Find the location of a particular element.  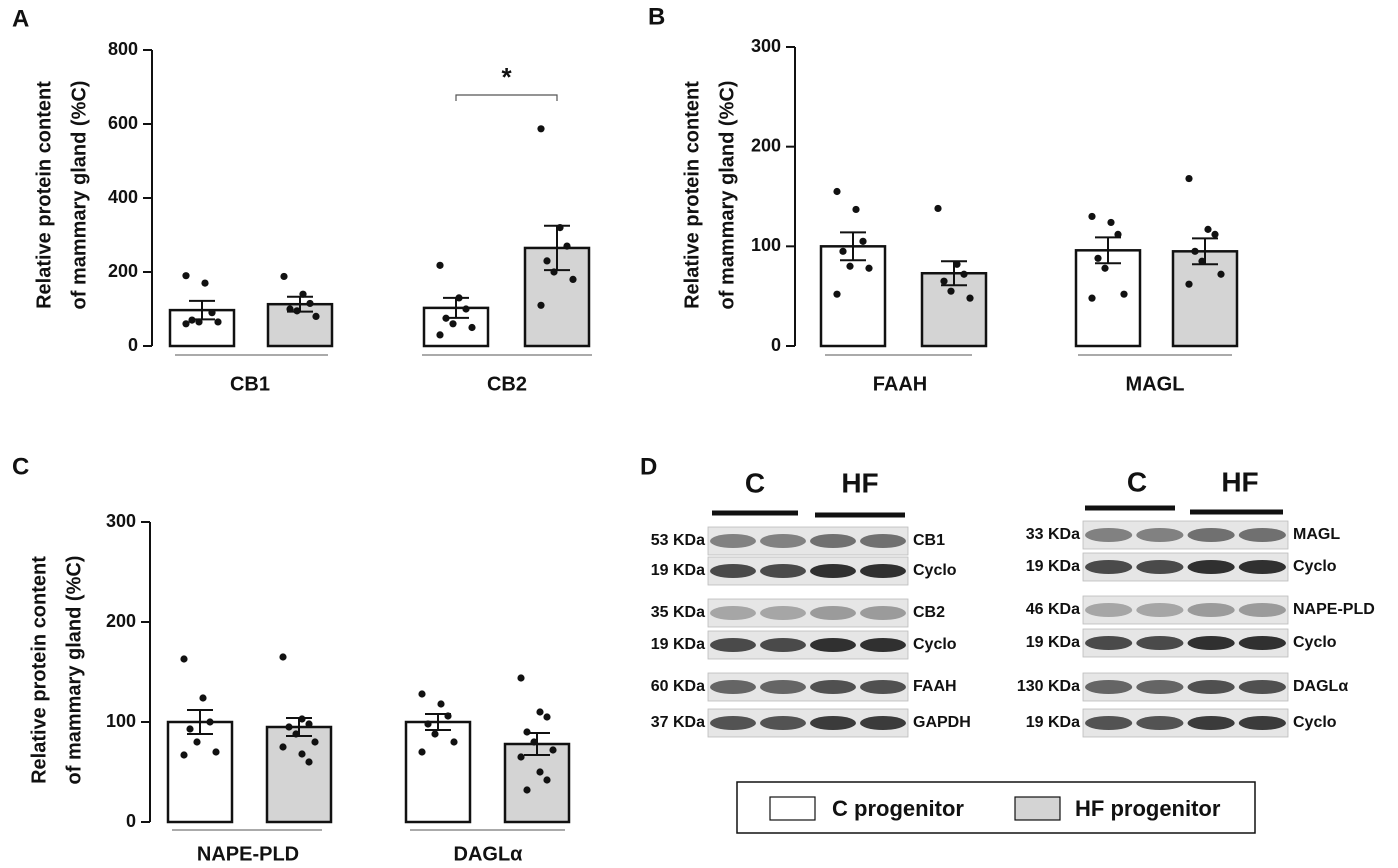

protein-label: GAPDH is located at coordinates (942, 722).